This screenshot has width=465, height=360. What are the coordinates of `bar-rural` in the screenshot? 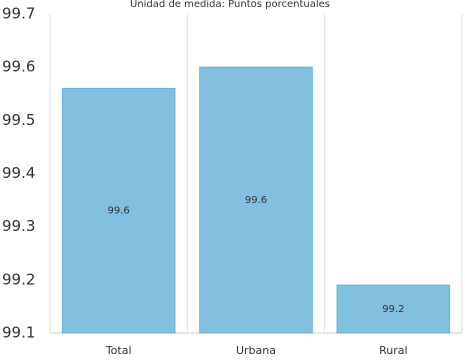 It's located at (393, 309).